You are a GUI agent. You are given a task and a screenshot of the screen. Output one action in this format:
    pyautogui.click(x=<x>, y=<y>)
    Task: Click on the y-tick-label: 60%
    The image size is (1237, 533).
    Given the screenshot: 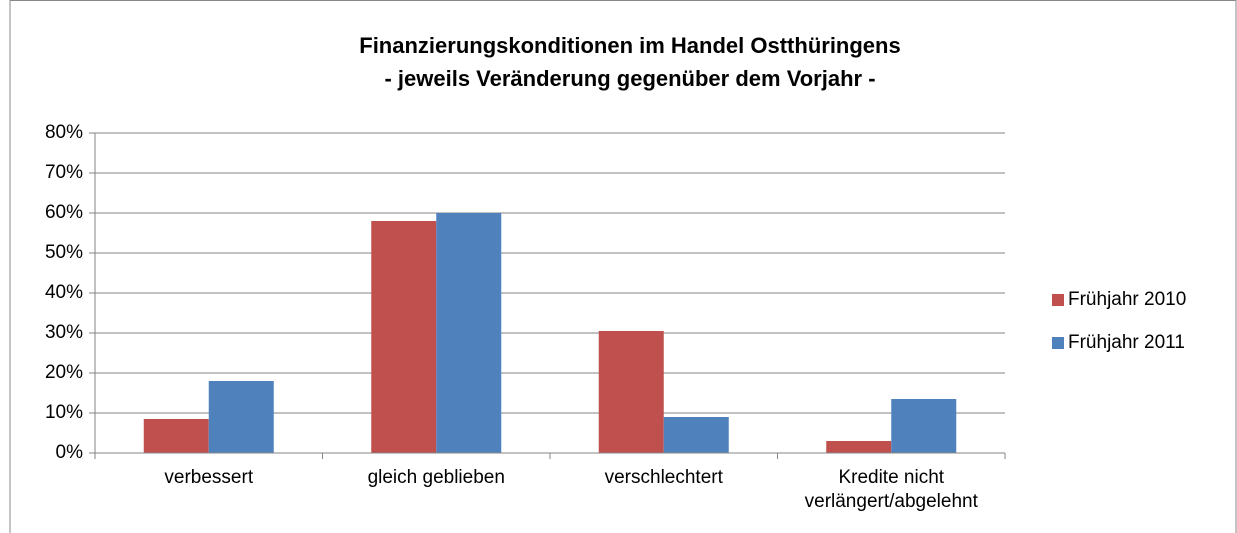 What is the action you would take?
    pyautogui.click(x=64, y=212)
    